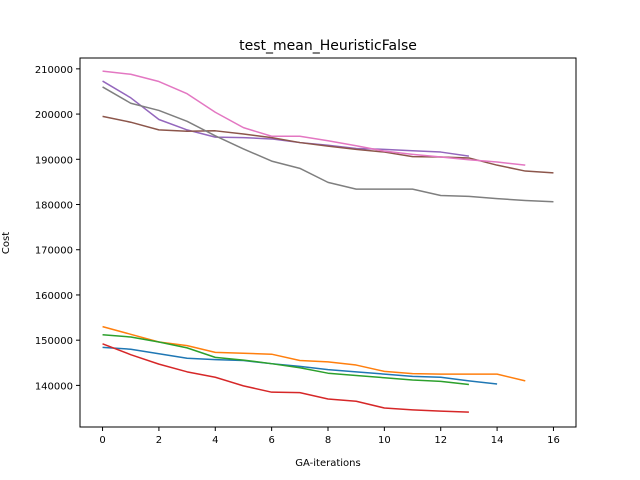 This screenshot has height=480, width=640. What do you see at coordinates (553, 440) in the screenshot?
I see `x-tick-label: 16` at bounding box center [553, 440].